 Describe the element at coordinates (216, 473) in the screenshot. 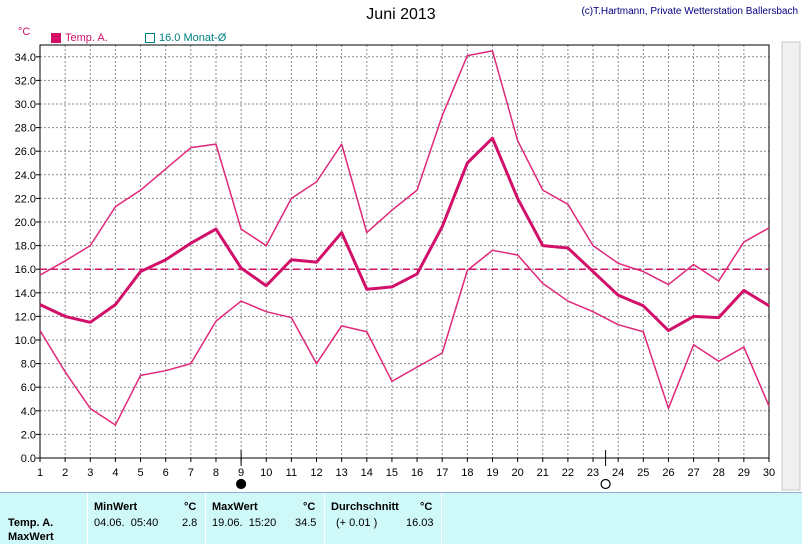

I see `x-tick-label: 8` at that location.